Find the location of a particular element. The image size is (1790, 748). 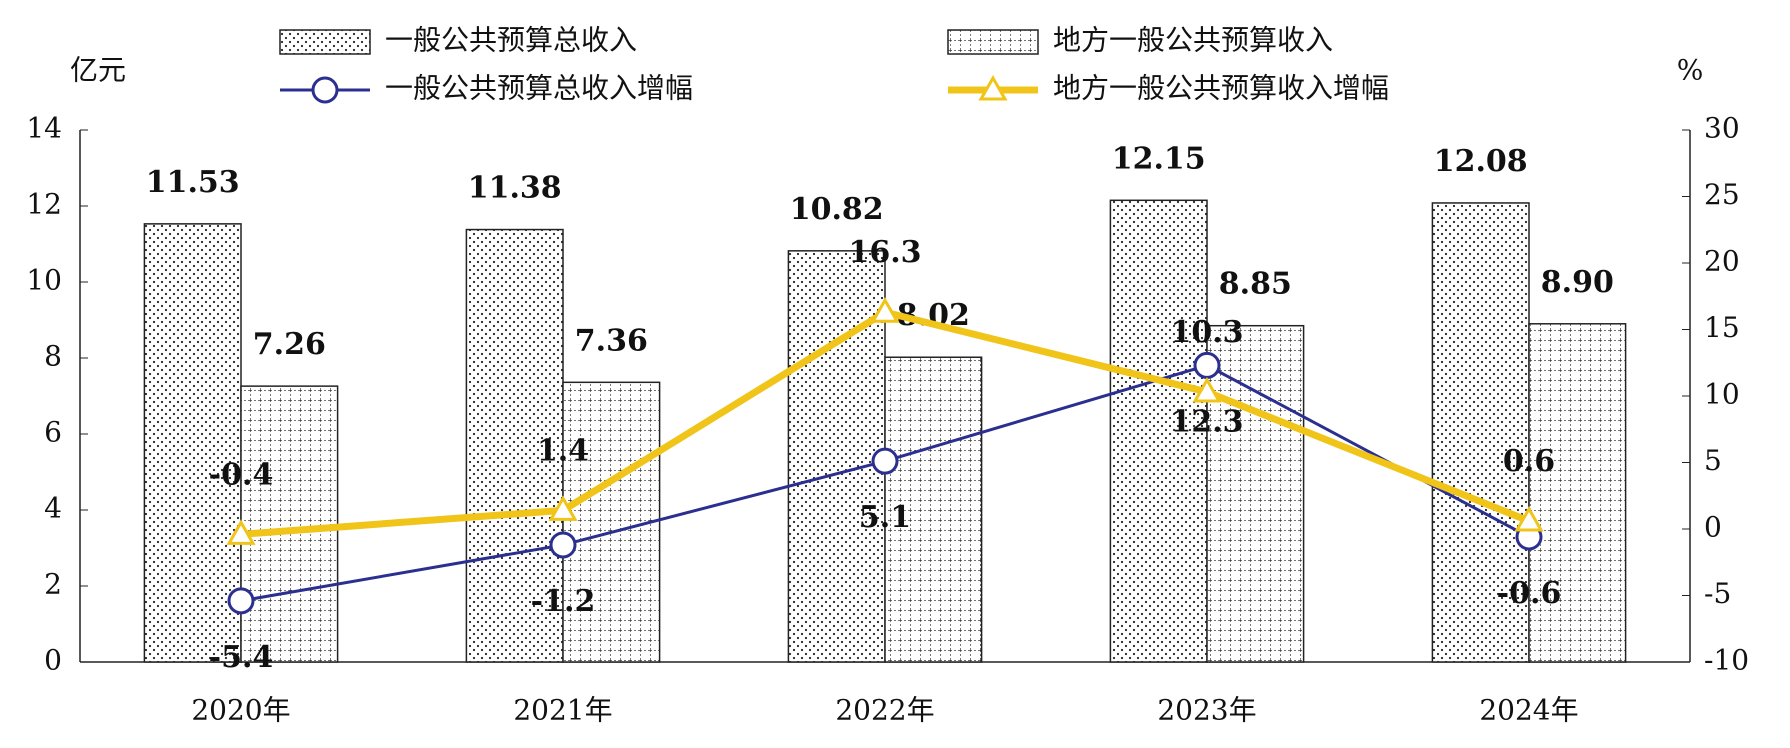

line-value-label: 5.1 is located at coordinates (885, 517).